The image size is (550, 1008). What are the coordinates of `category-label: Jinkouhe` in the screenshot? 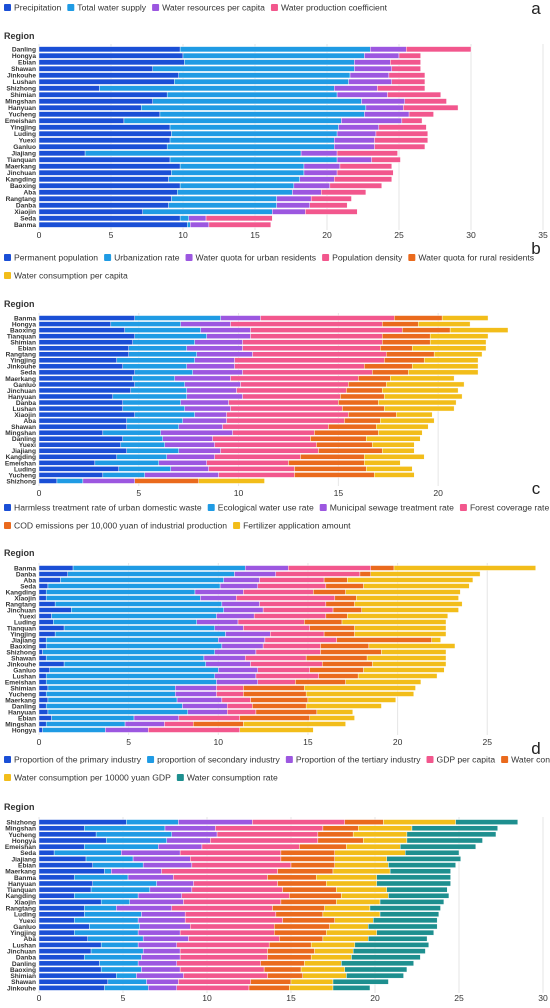 It's located at (21, 76).